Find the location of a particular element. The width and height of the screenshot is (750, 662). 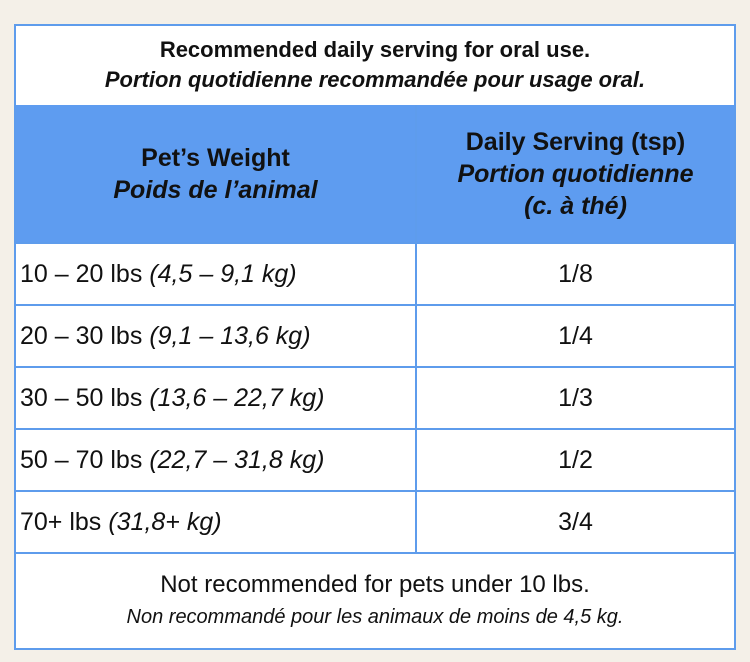

header-line: (c. à thé) is located at coordinates (575, 205).